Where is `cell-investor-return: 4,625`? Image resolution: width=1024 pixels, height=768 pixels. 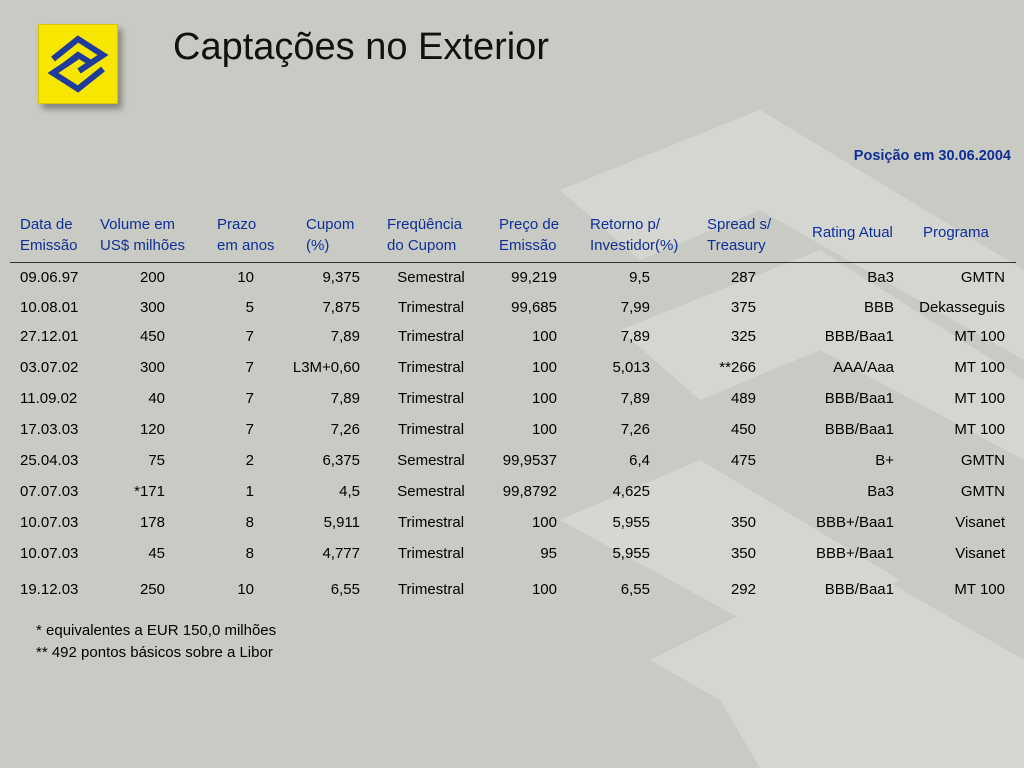
cell-investor-return: 4,625 is located at coordinates (631, 491).